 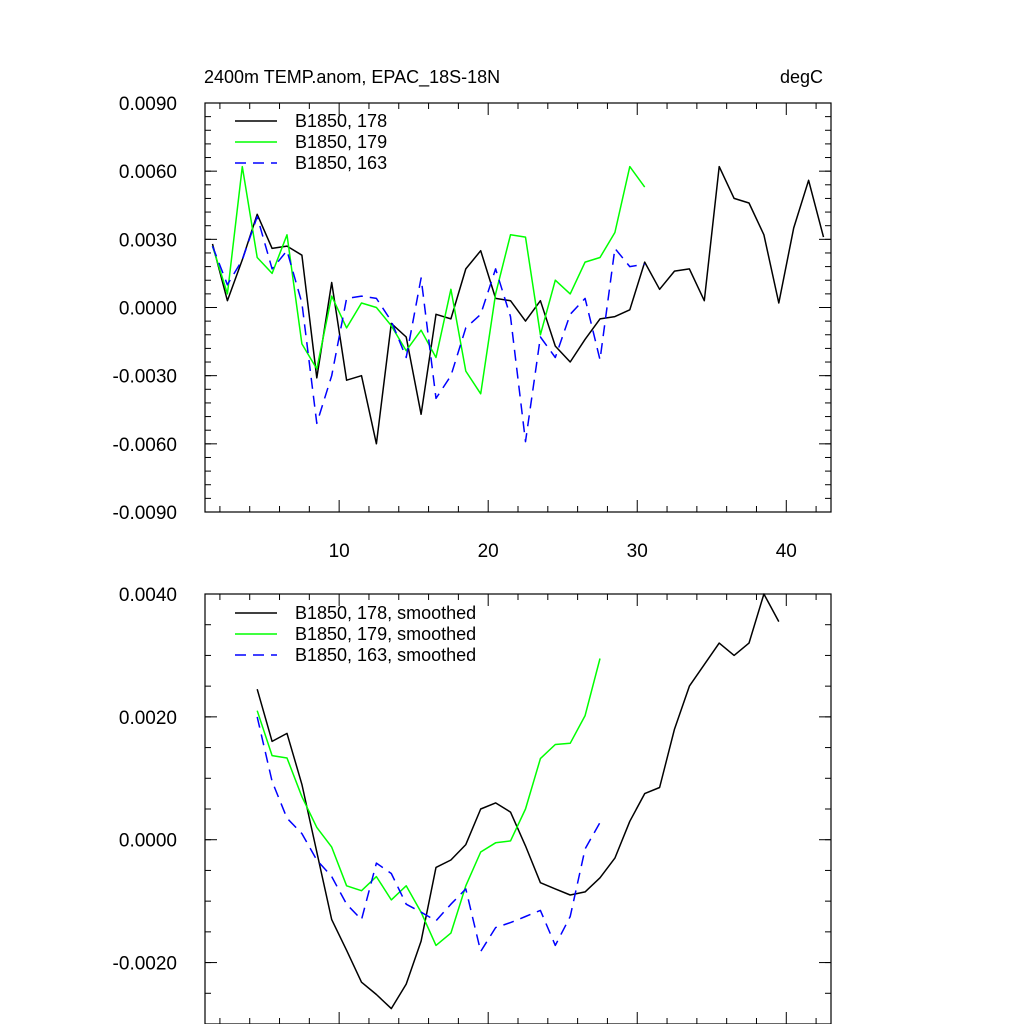 What do you see at coordinates (385, 655) in the screenshot?
I see `bottom-legend-label: B1850, 163, smoothed` at bounding box center [385, 655].